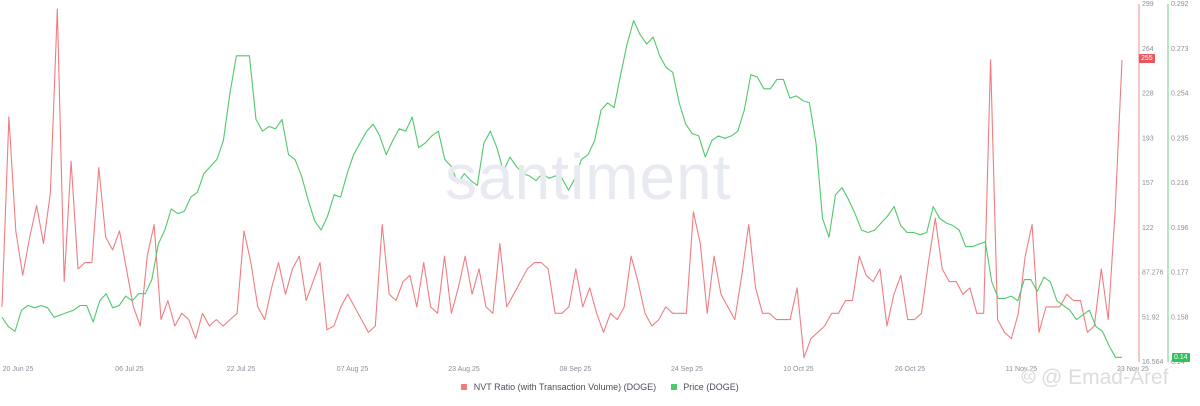 The width and height of the screenshot is (1200, 406). What do you see at coordinates (910, 369) in the screenshot?
I see `x-axis-tick-label: 26 Oct 25` at bounding box center [910, 369].